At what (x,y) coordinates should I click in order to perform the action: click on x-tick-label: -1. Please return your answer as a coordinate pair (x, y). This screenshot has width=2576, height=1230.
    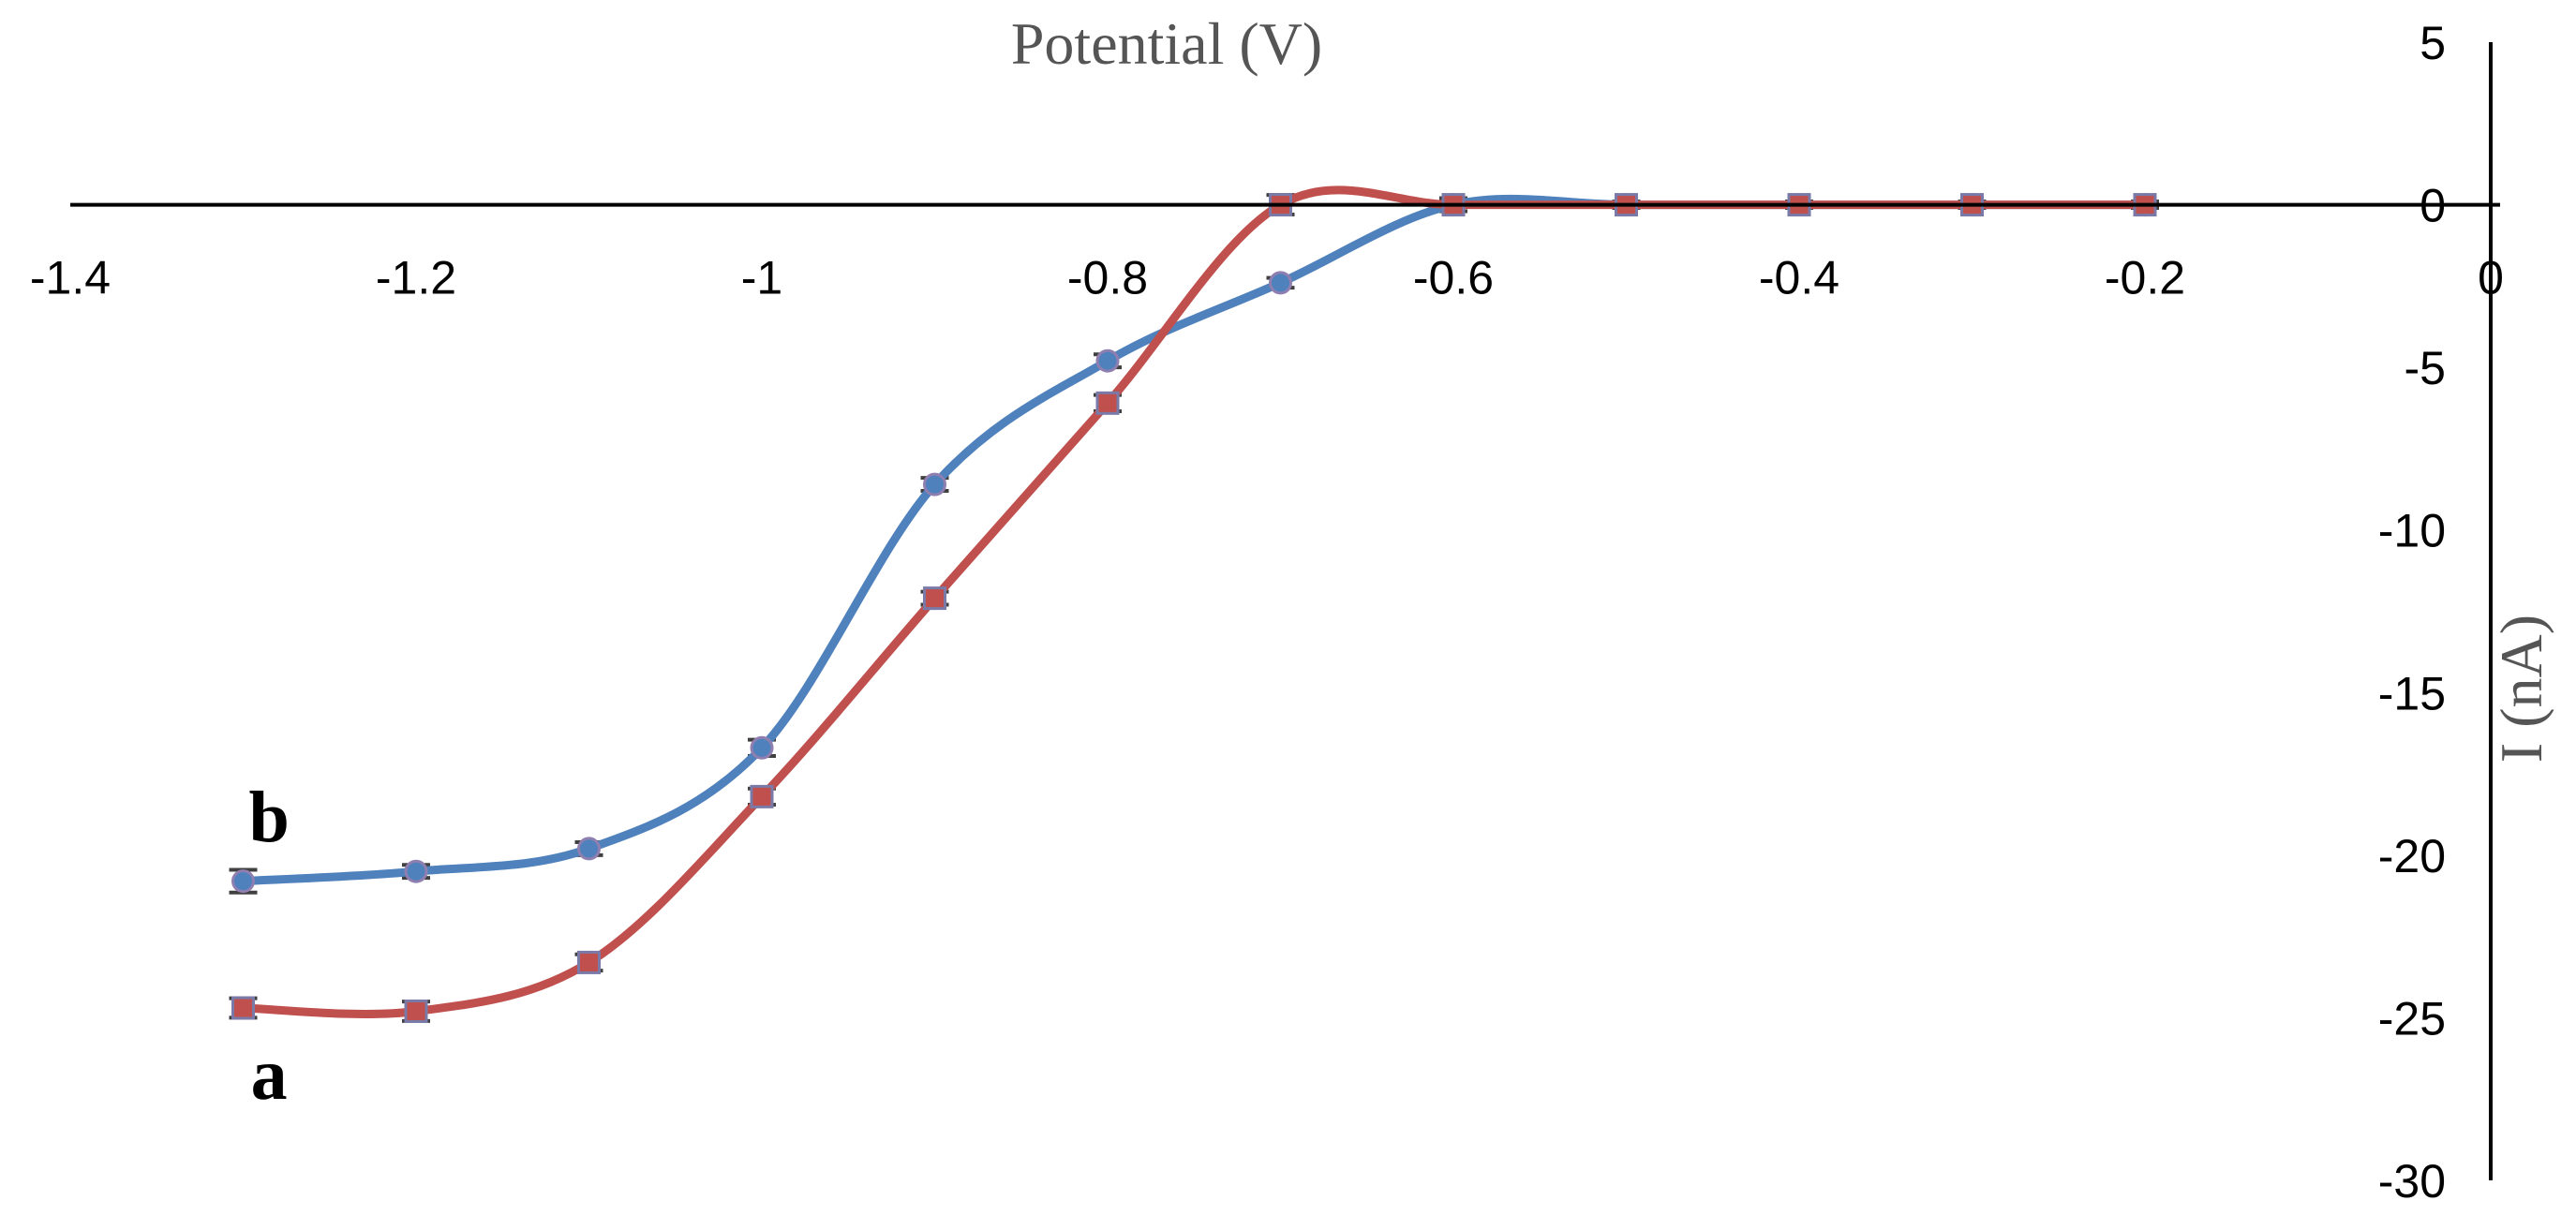
    Looking at the image, I should click on (761, 278).